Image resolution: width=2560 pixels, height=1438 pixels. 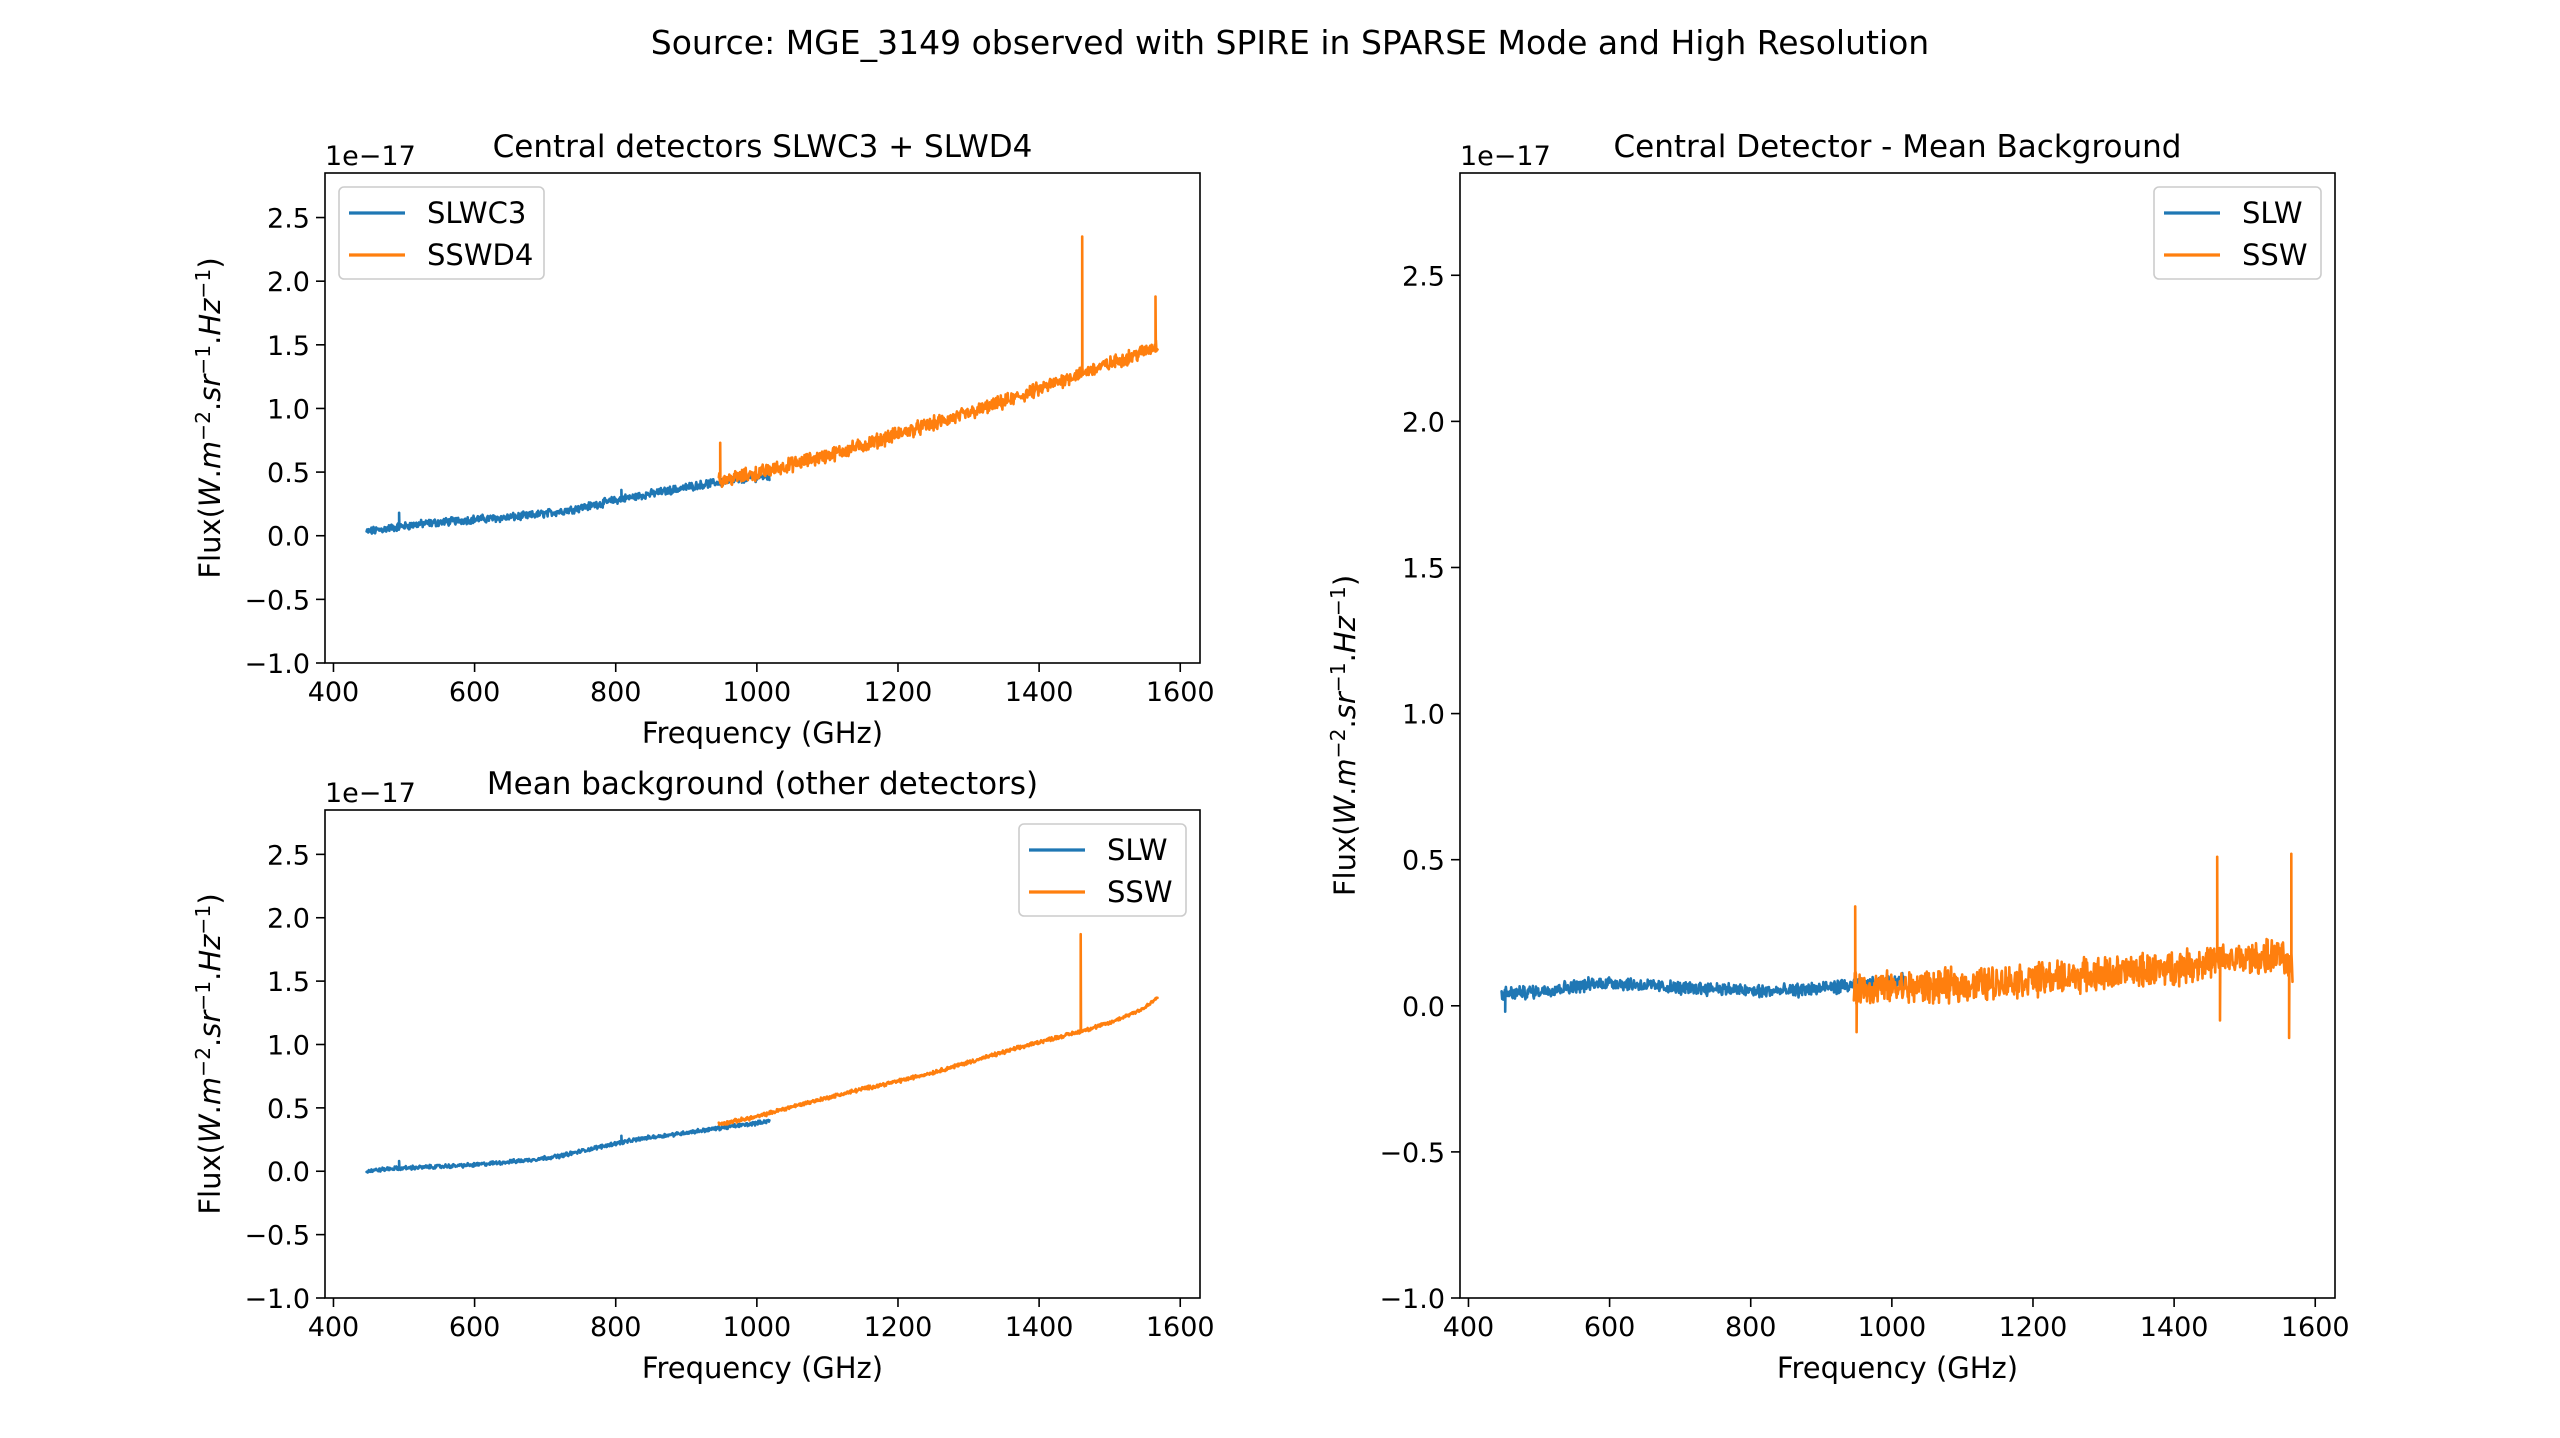 What do you see at coordinates (938, 362) in the screenshot?
I see `series-line-sswd4` at bounding box center [938, 362].